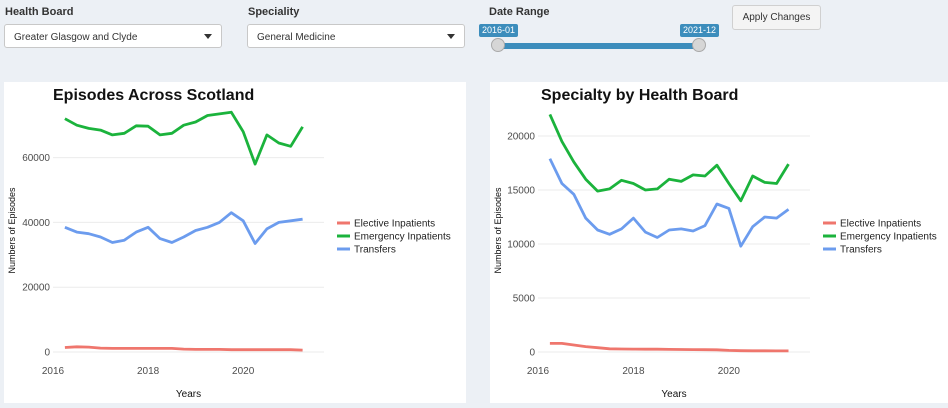  Describe the element at coordinates (36, 223) in the screenshot. I see `y-tick-label: 40000` at that location.